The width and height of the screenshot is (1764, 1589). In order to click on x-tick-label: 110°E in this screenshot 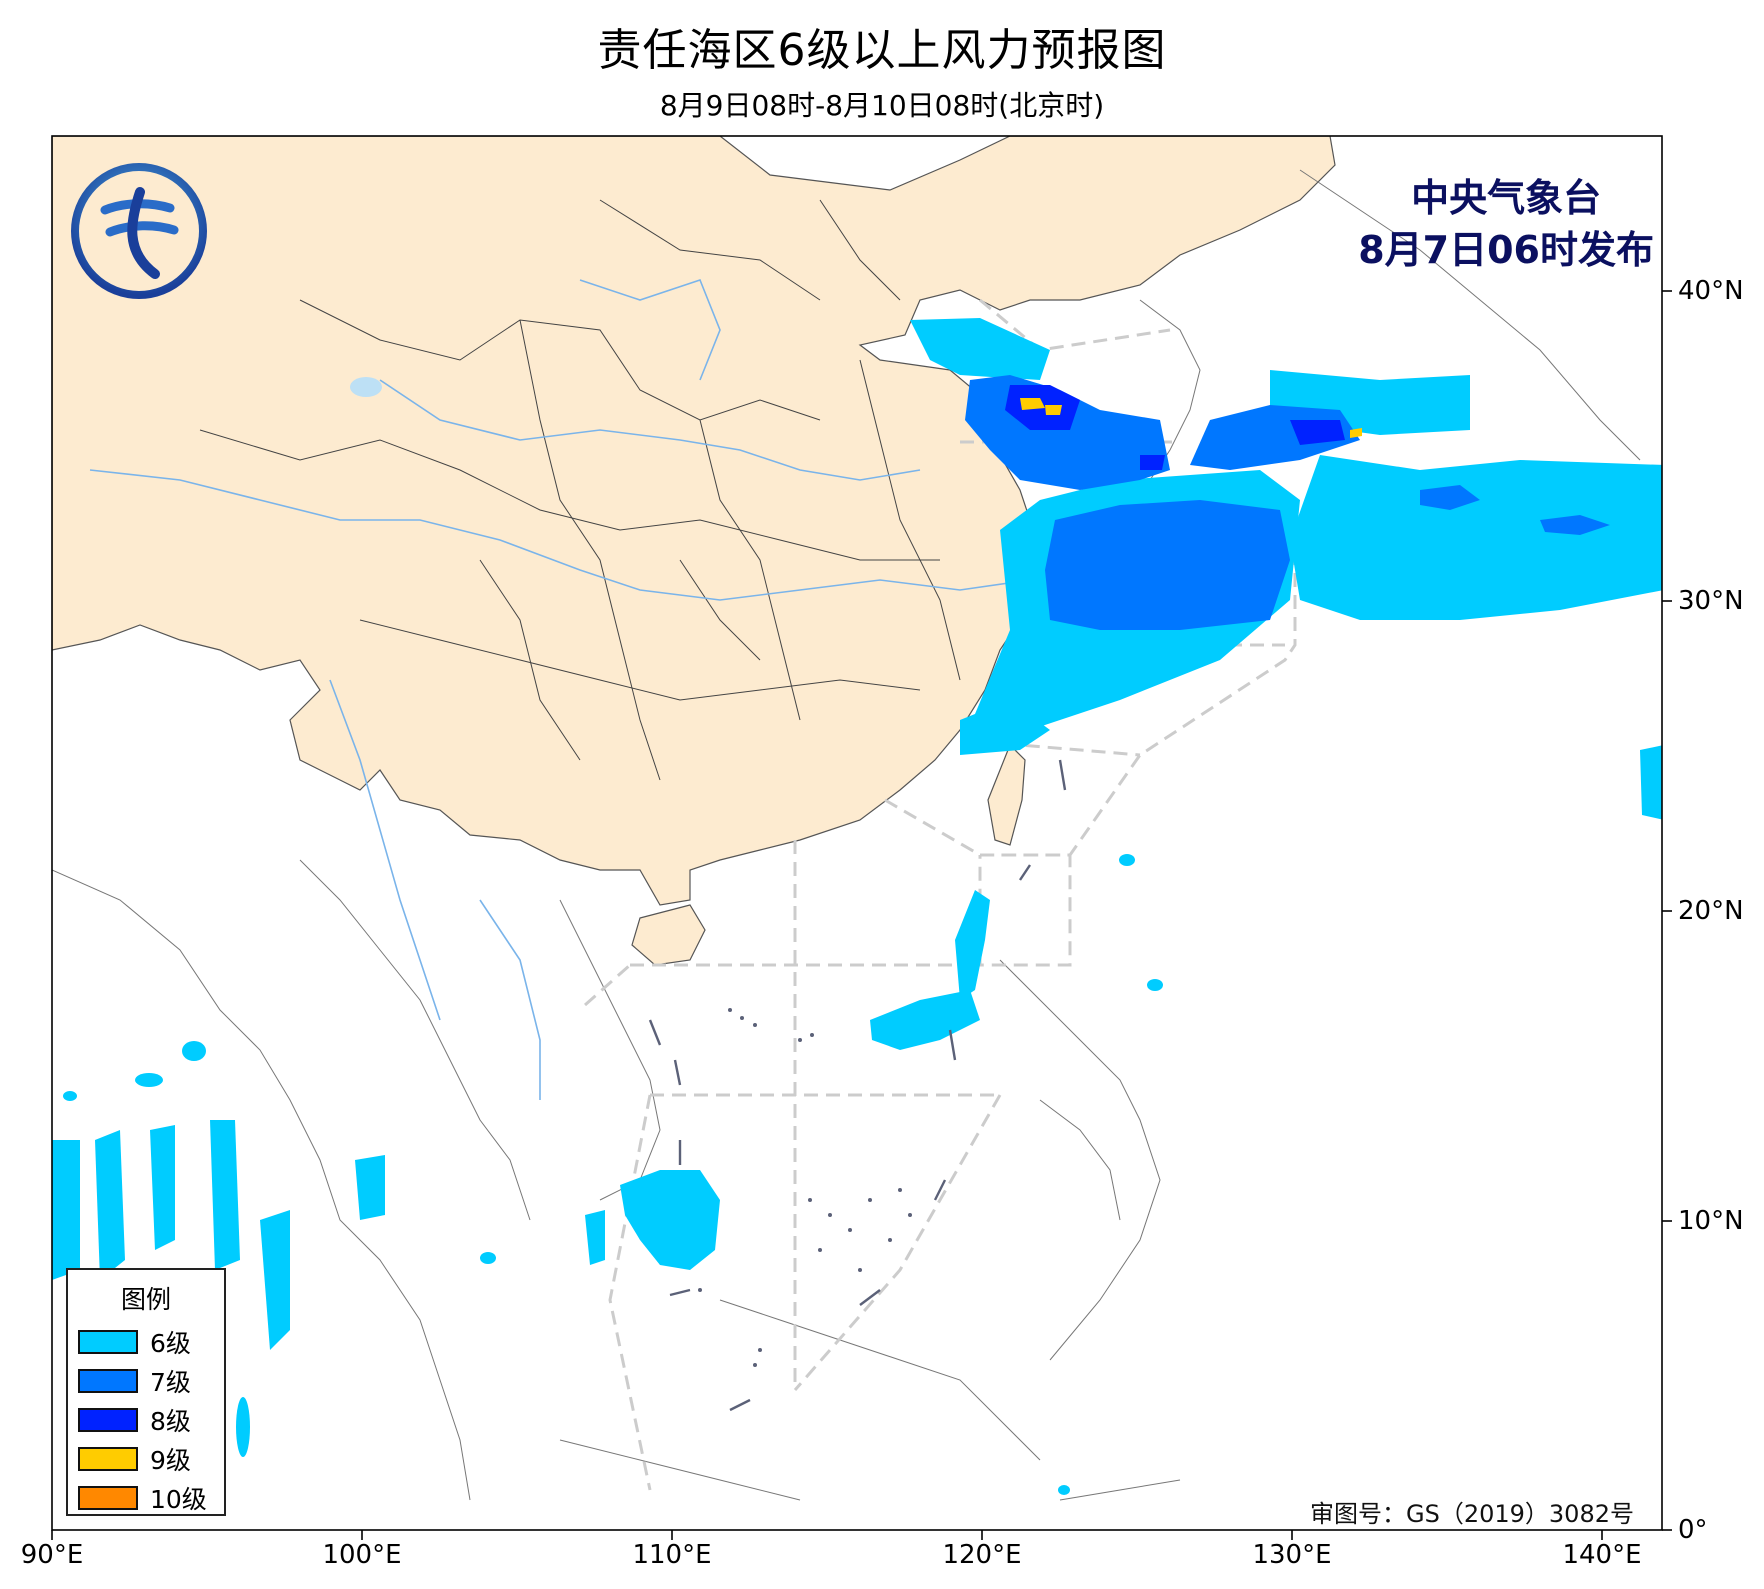, I will do `click(672, 1555)`.